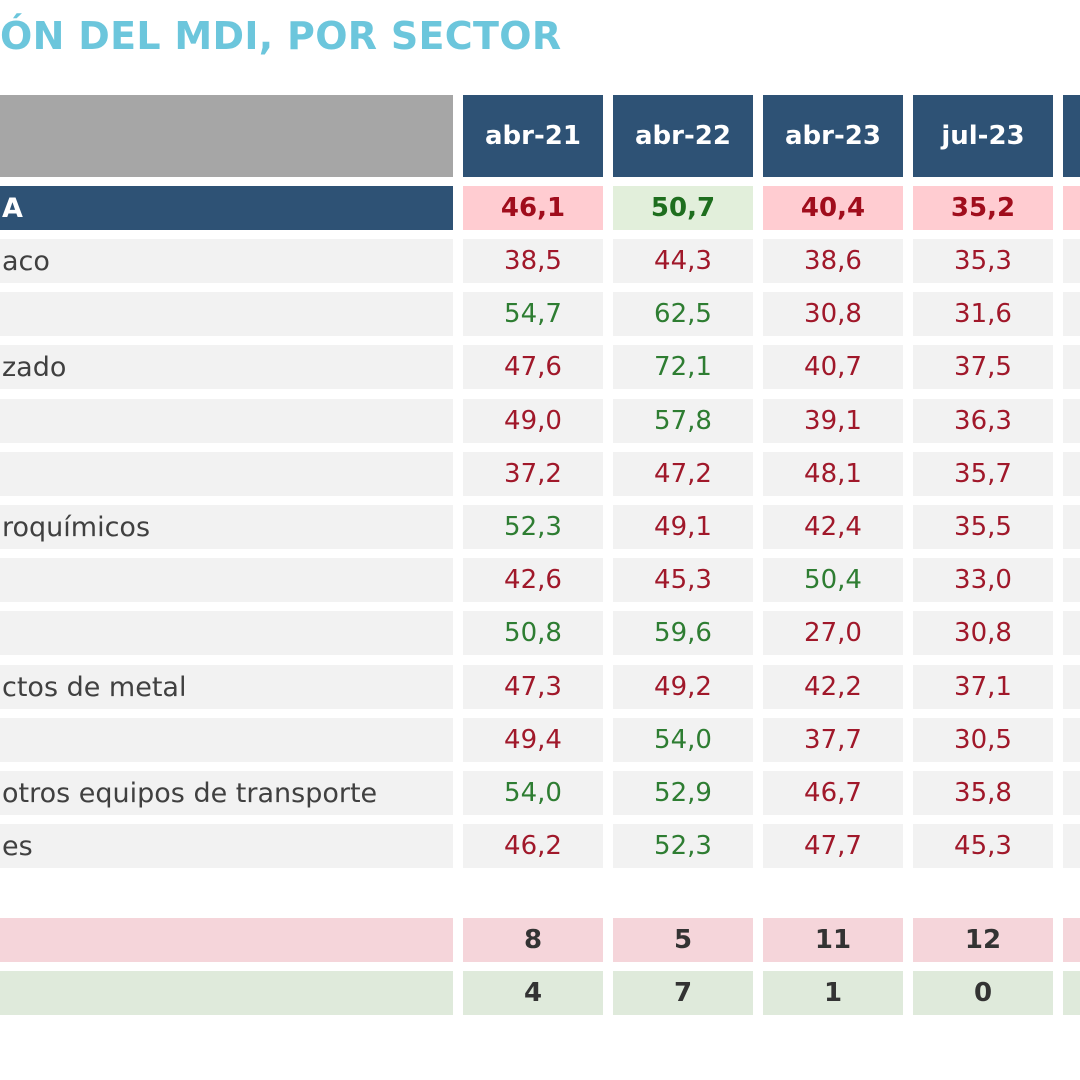 Image resolution: width=1080 pixels, height=1080 pixels. What do you see at coordinates (683, 136) in the screenshot?
I see `column-header: abr-22` at bounding box center [683, 136].